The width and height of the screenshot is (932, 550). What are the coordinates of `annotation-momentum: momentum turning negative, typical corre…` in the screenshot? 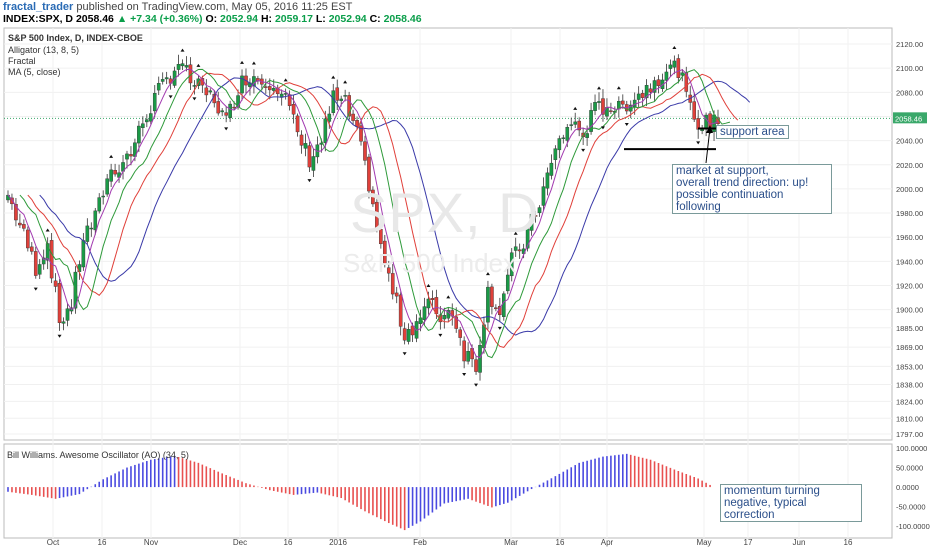 It's located at (791, 503).